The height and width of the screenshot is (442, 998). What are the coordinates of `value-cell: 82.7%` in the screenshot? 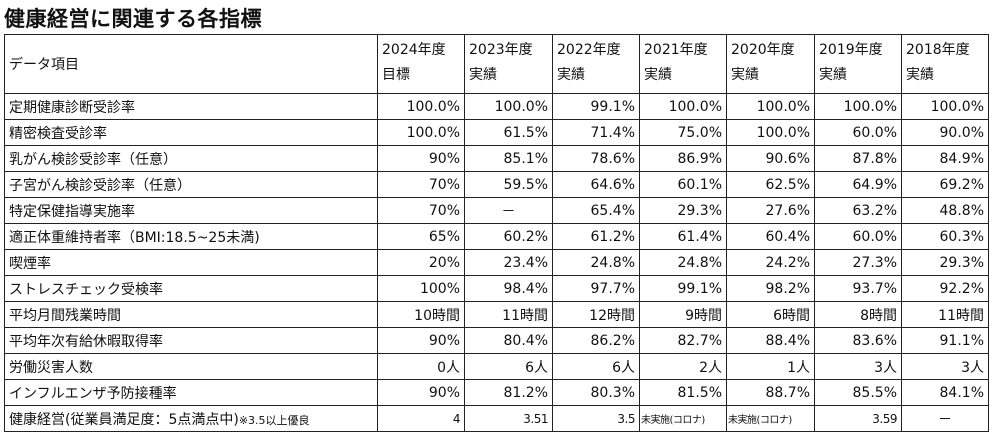 It's located at (683, 340).